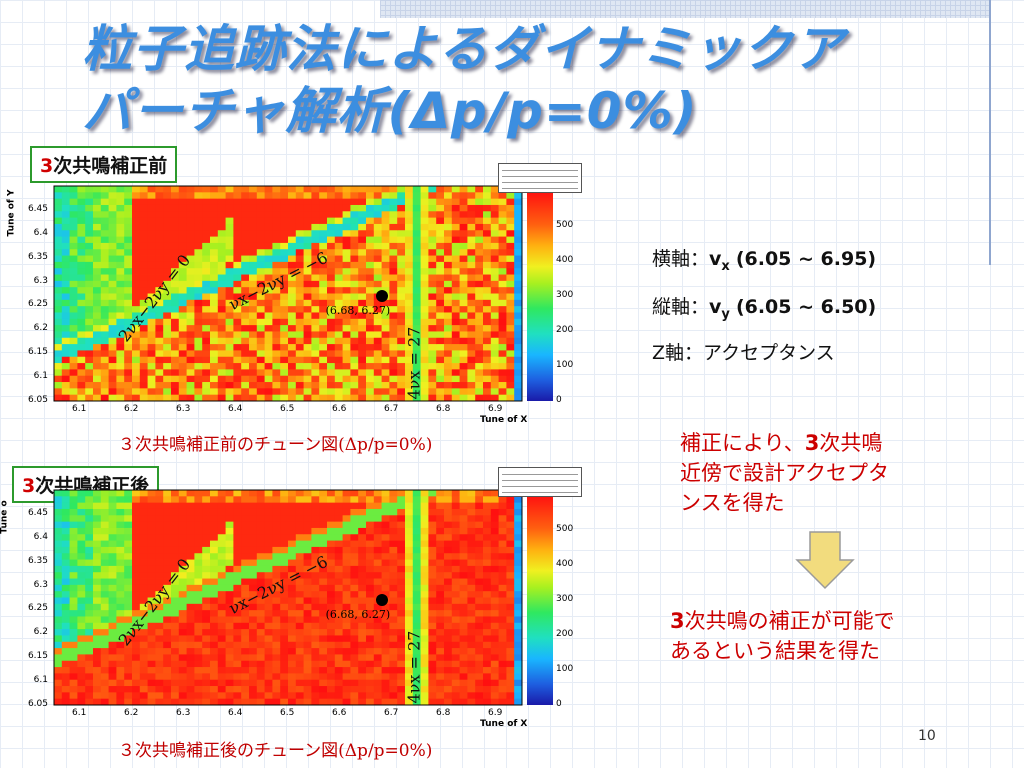  Describe the element at coordinates (79, 713) in the screenshot. I see `x-tick-label: 6.1` at that location.